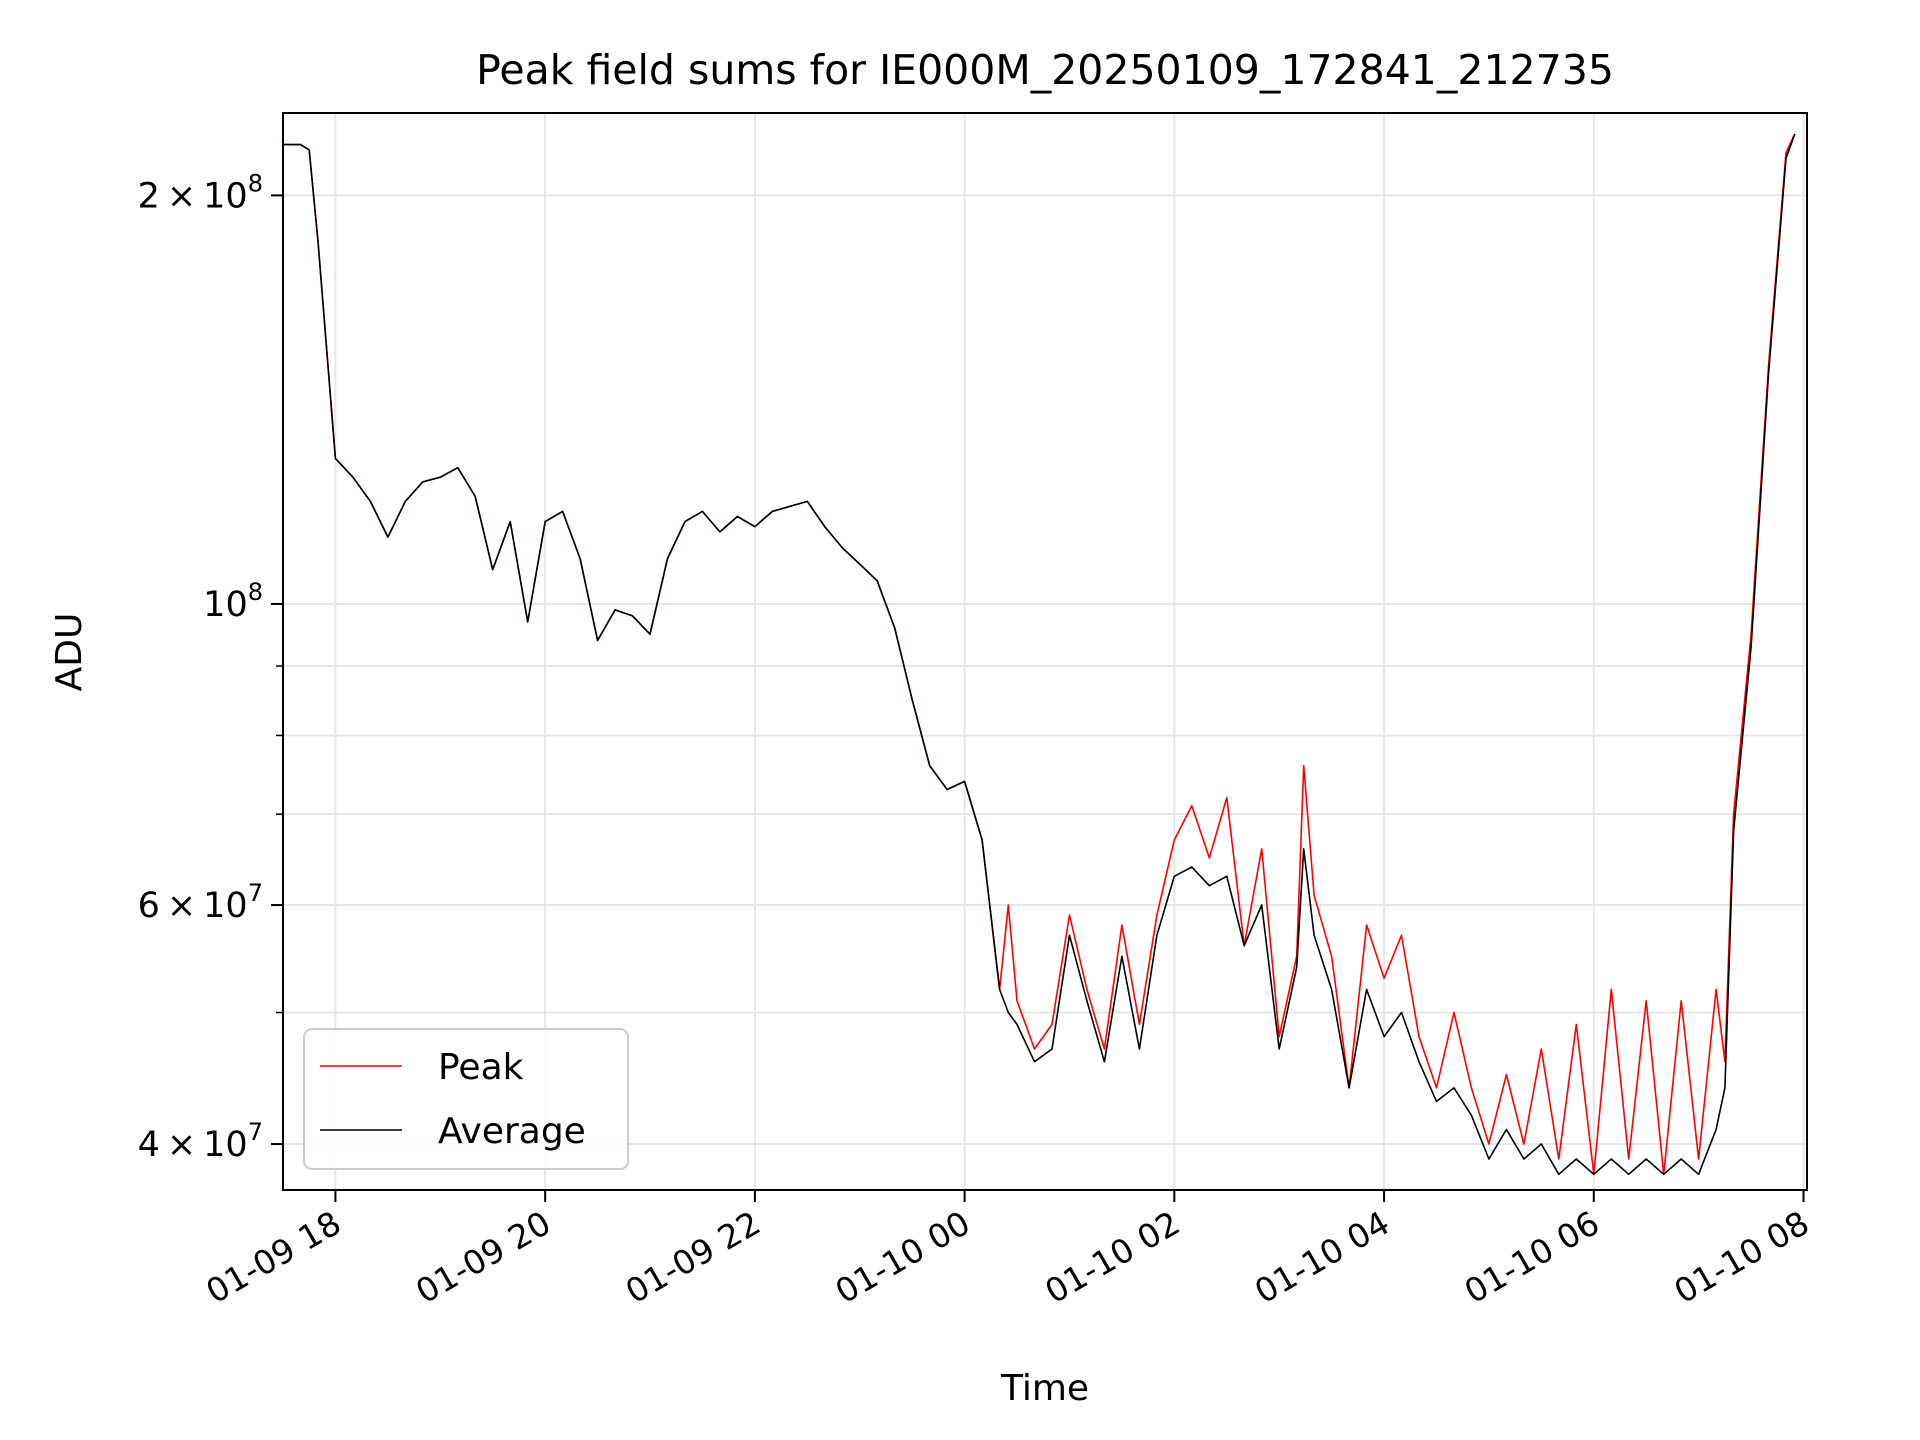  What do you see at coordinates (69, 652) in the screenshot?
I see `y-axis-label: ADU` at bounding box center [69, 652].